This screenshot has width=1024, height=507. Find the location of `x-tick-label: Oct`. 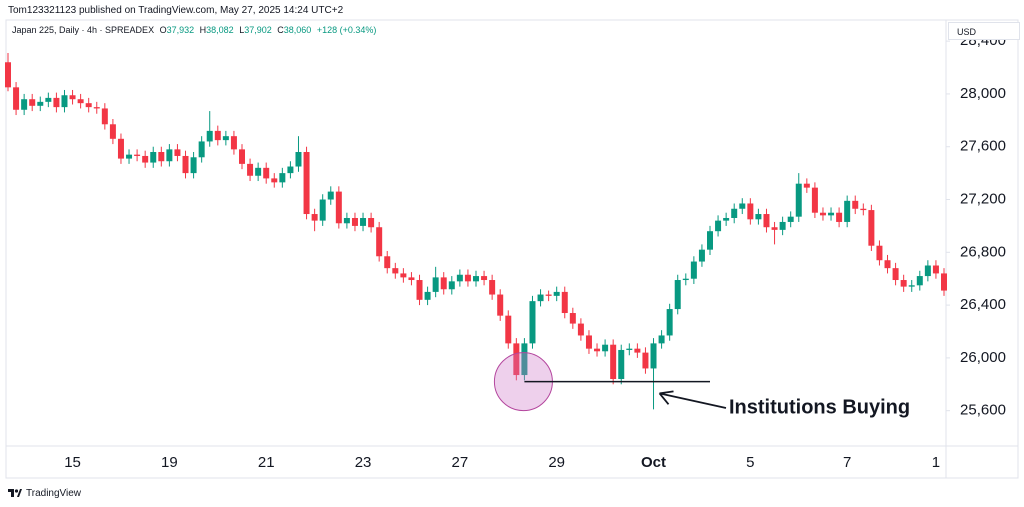

x-tick-label: Oct is located at coordinates (653, 462).